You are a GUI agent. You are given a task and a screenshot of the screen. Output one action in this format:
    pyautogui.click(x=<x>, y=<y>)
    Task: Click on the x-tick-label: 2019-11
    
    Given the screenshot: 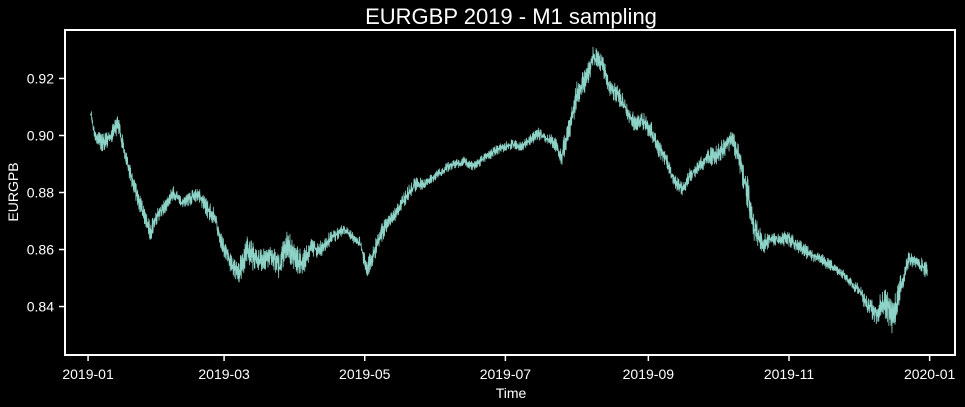 What is the action you would take?
    pyautogui.click(x=789, y=374)
    